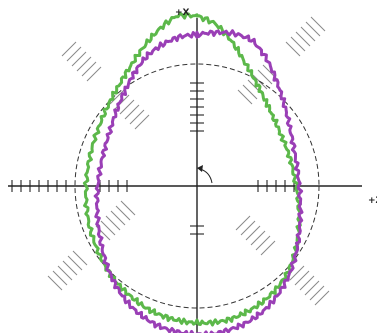 The height and width of the screenshot is (333, 377). I want to click on rotation-arrowhead-icon, so click(200, 168).